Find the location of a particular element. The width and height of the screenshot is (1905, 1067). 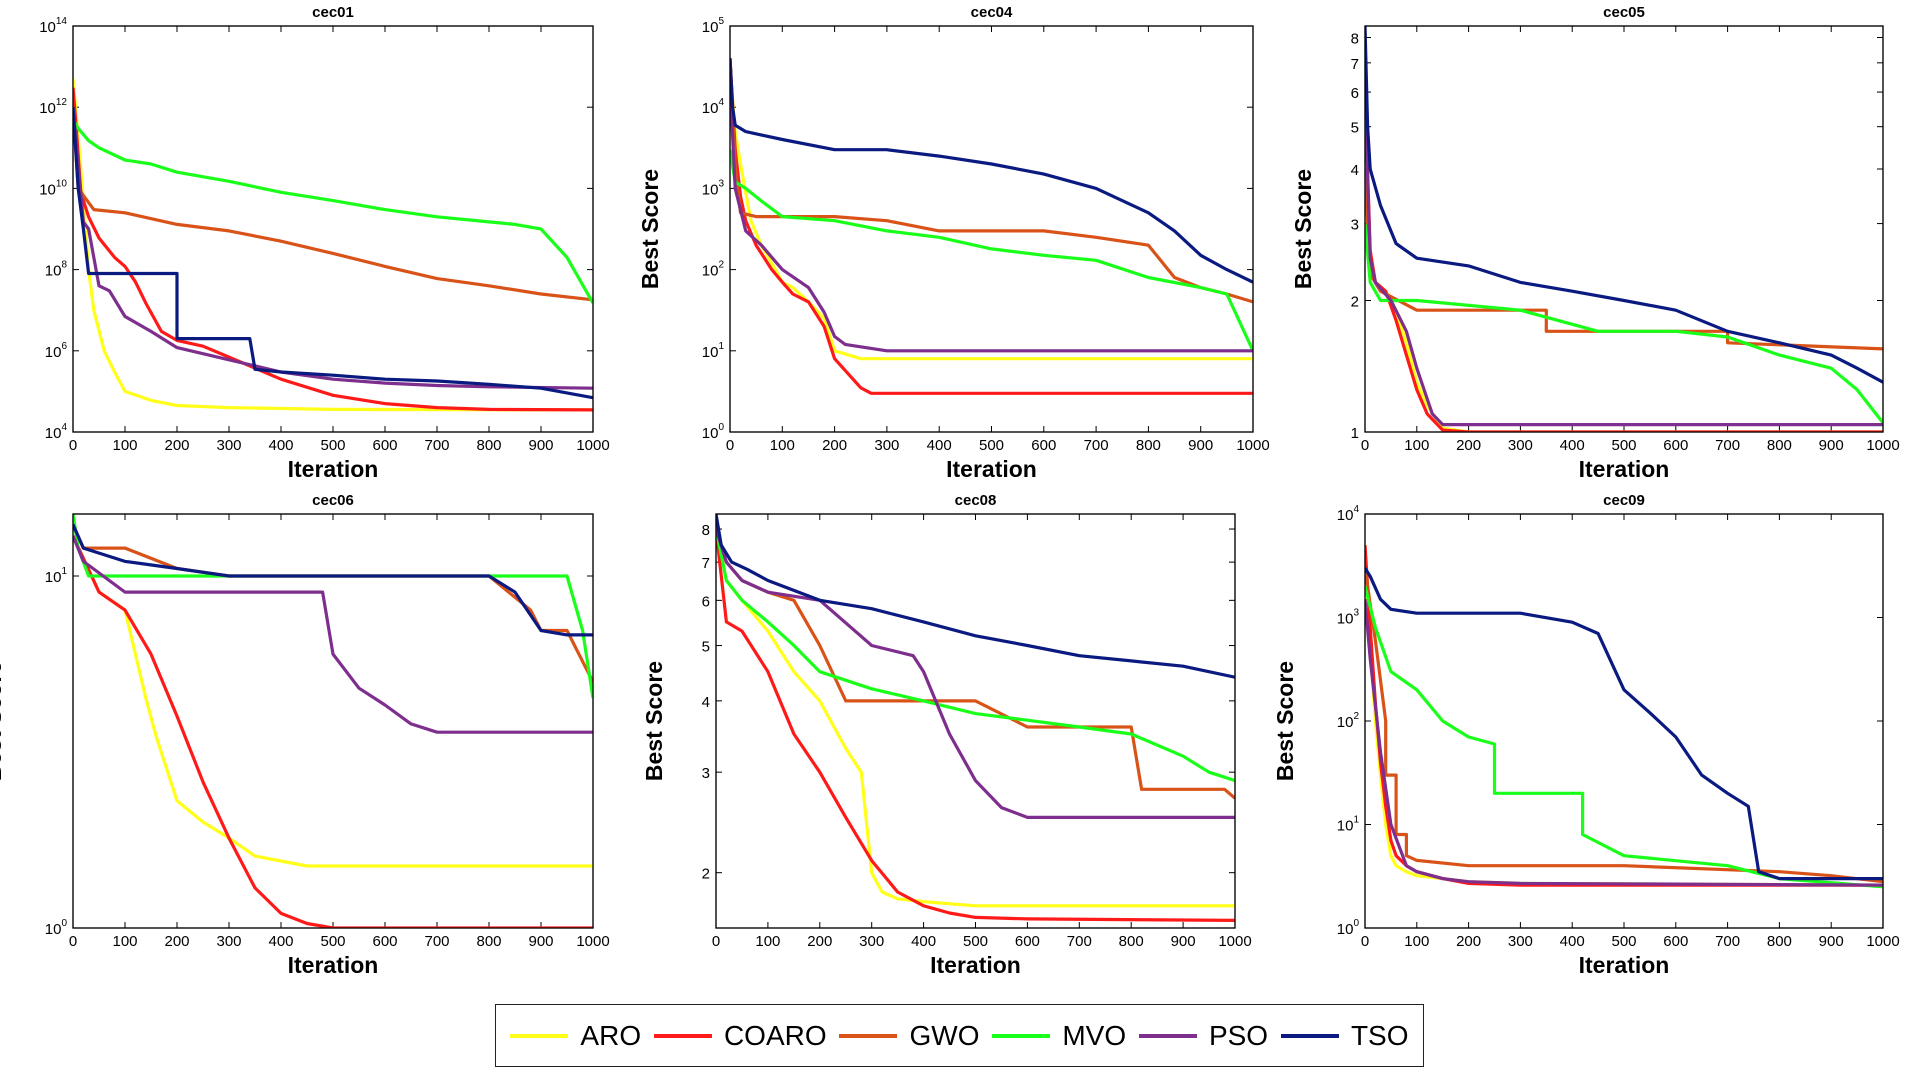

y-tick-label: 8 is located at coordinates (706, 530).